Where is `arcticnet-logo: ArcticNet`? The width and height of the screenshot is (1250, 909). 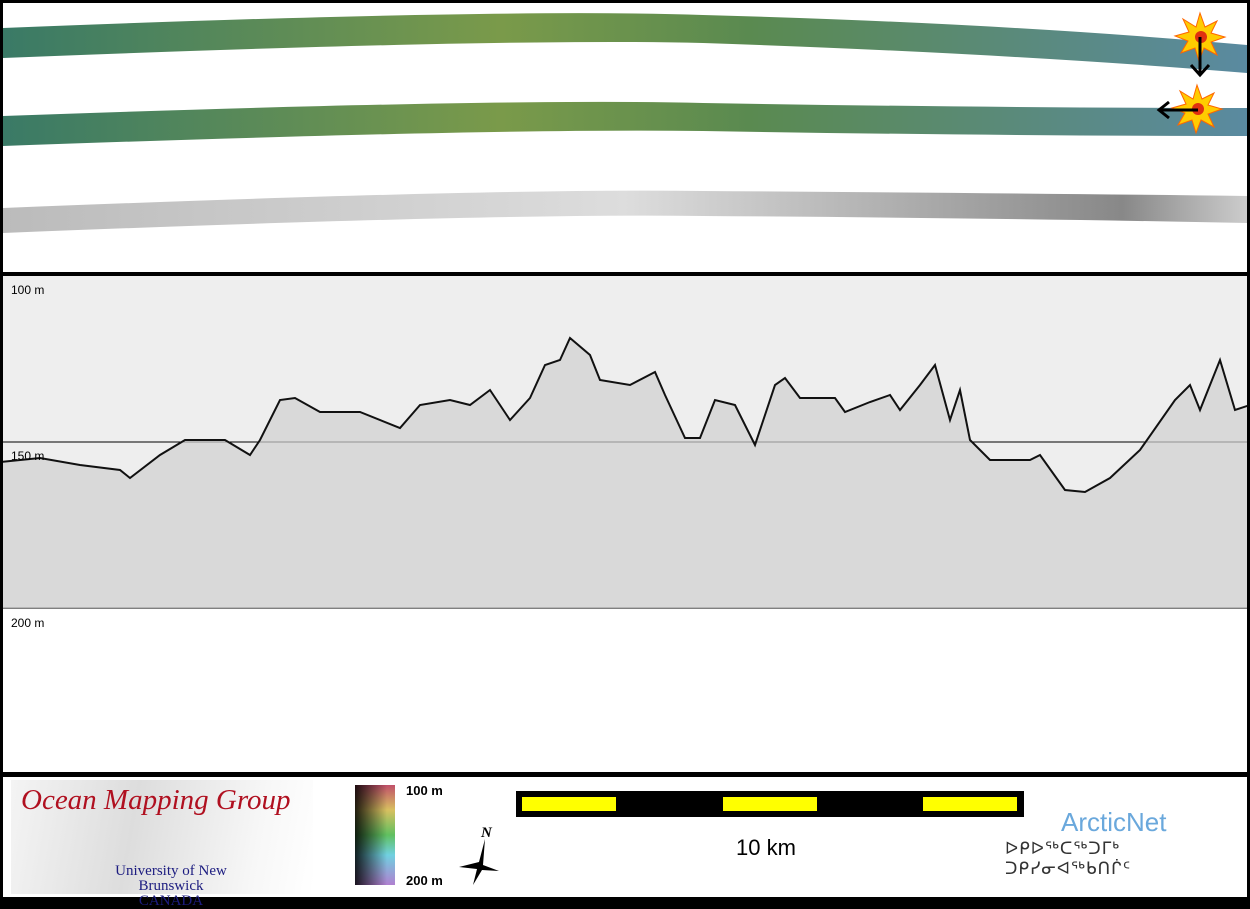
arcticnet-logo: ArcticNet is located at coordinates (1114, 822).